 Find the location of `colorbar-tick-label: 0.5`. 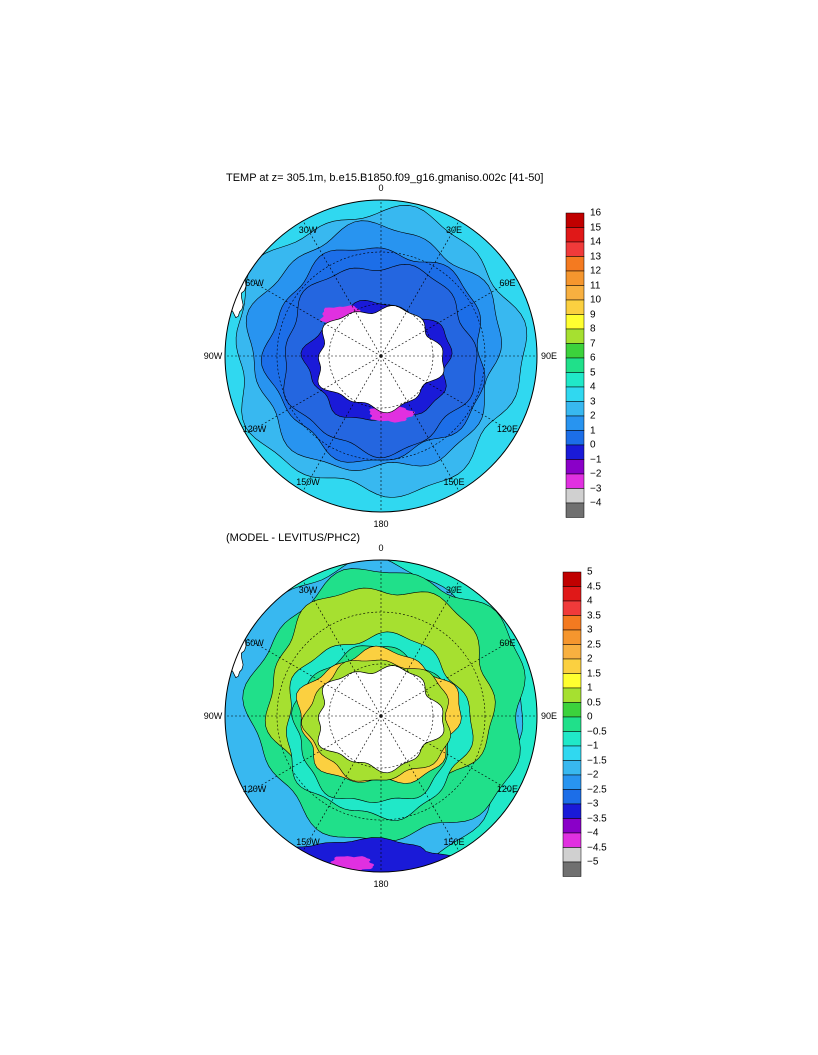

colorbar-tick-label: 0.5 is located at coordinates (594, 702).